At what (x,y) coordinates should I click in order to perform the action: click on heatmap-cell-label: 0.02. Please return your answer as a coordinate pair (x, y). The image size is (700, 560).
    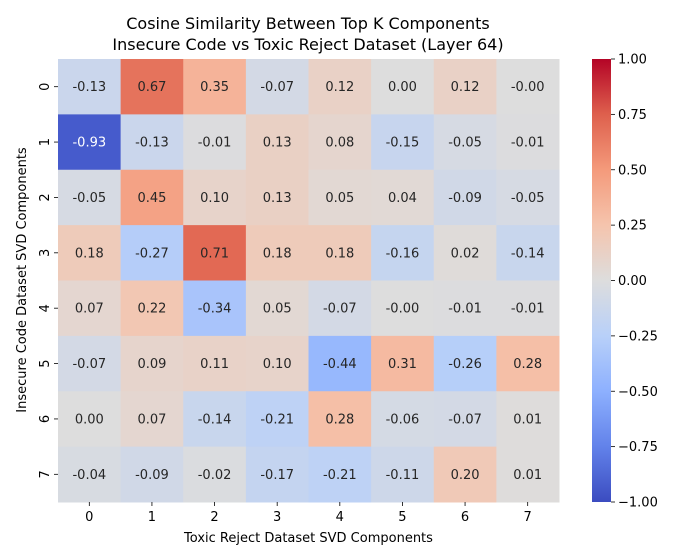
    Looking at the image, I should click on (465, 253).